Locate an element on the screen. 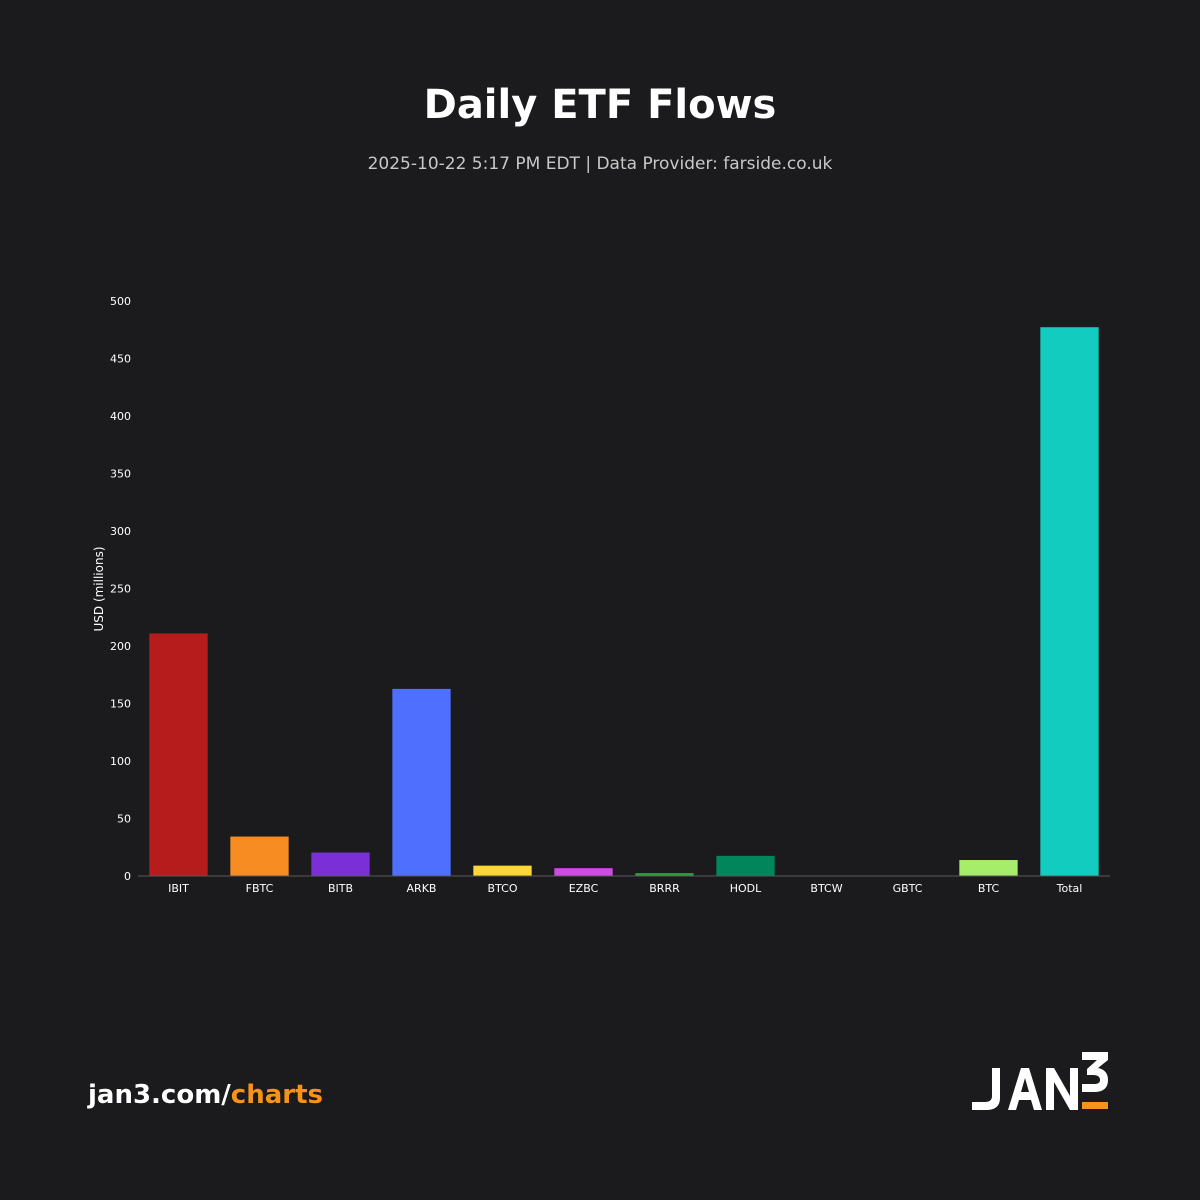  y-tick-label: 50 is located at coordinates (124, 819).